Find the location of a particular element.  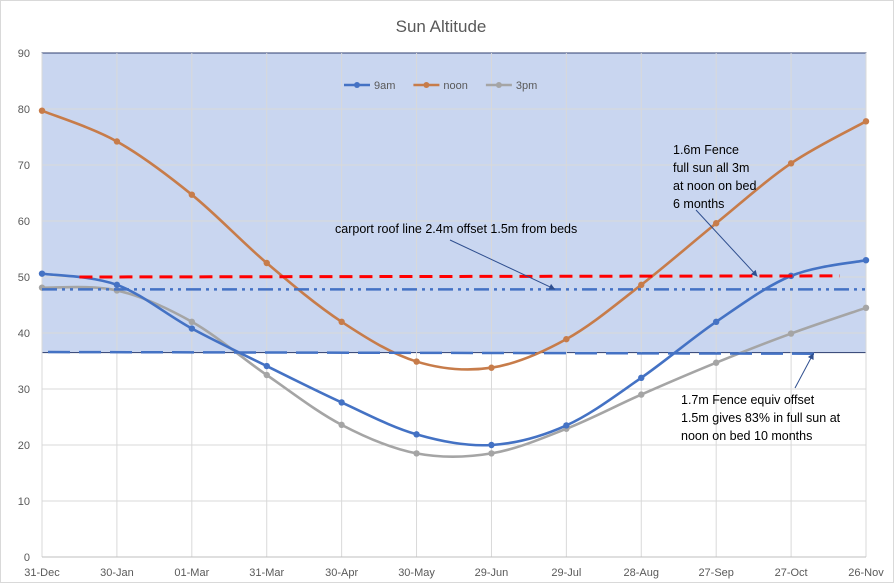

y-tick-label: 20 is located at coordinates (24, 446).